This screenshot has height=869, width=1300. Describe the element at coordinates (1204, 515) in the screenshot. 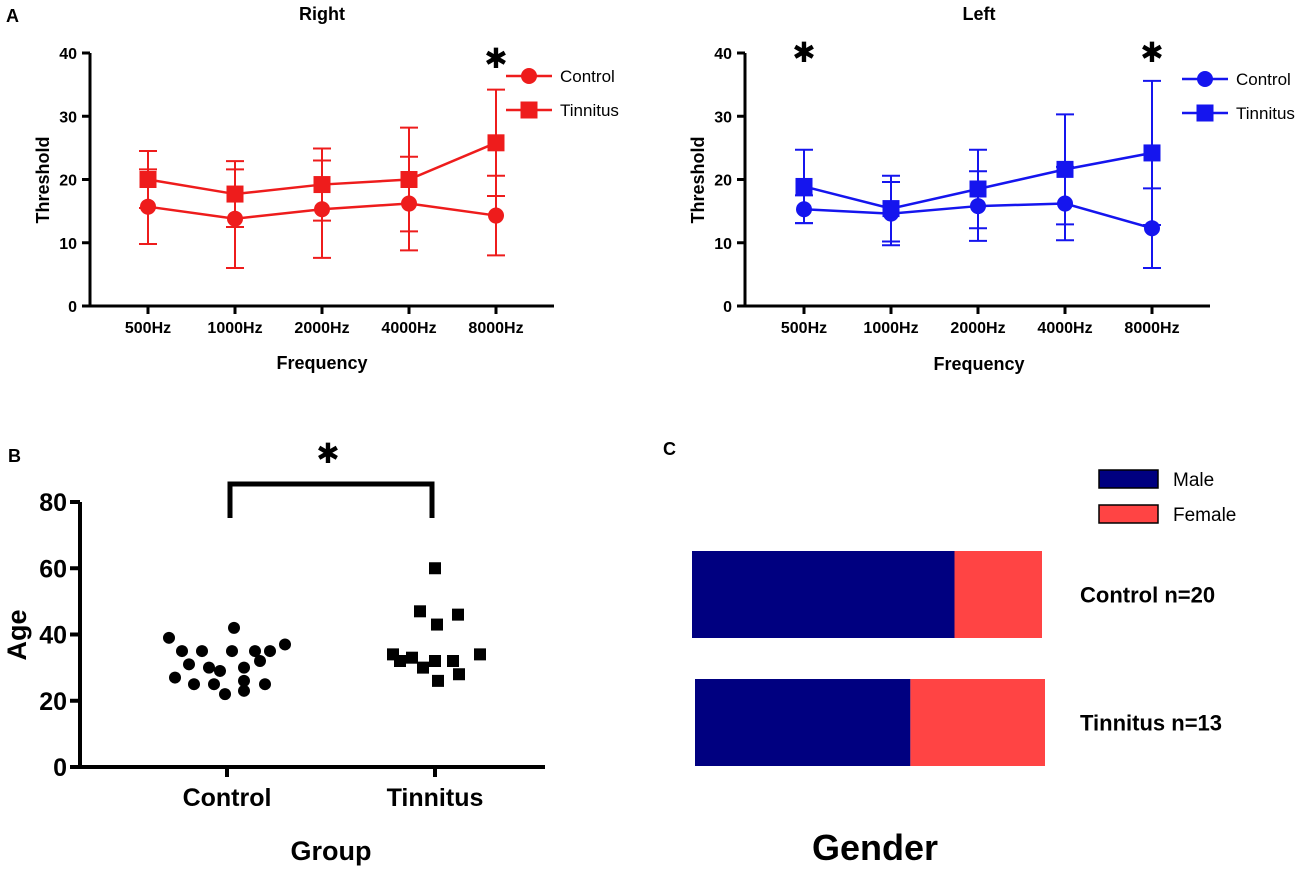

I see `legend-label-female: Female` at that location.